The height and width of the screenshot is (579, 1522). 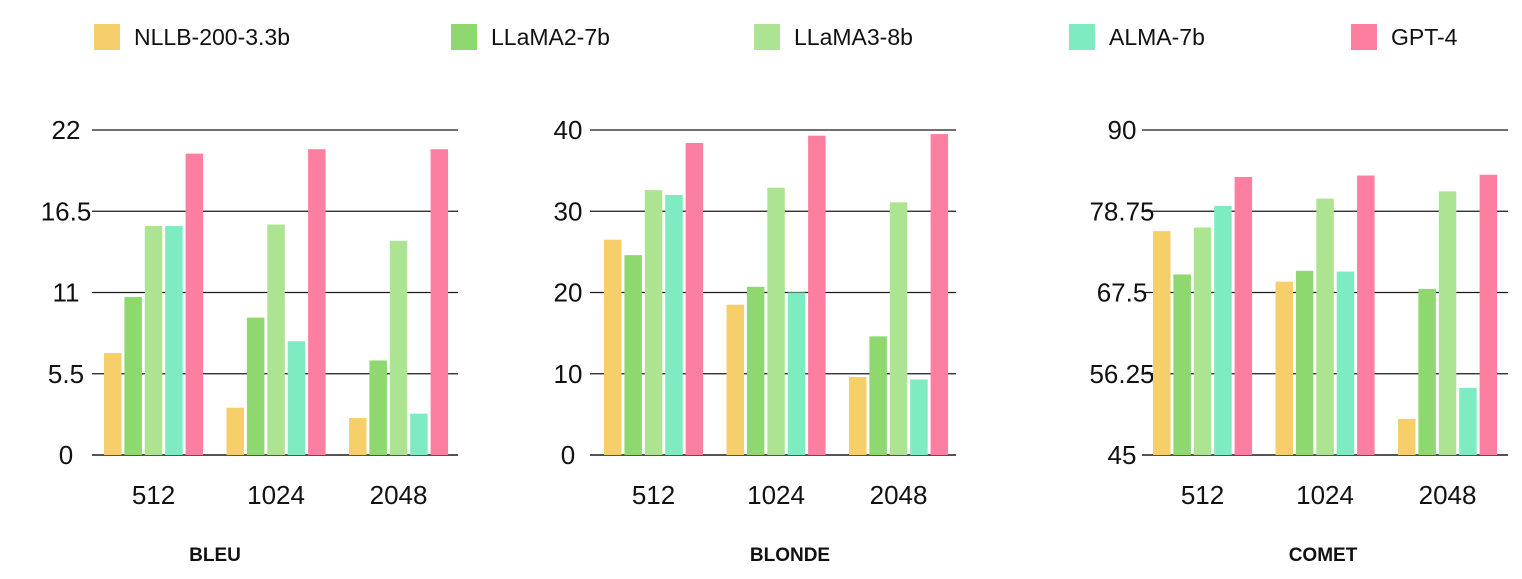 What do you see at coordinates (66, 374) in the screenshot?
I see `y-tick-label: 5.5` at bounding box center [66, 374].